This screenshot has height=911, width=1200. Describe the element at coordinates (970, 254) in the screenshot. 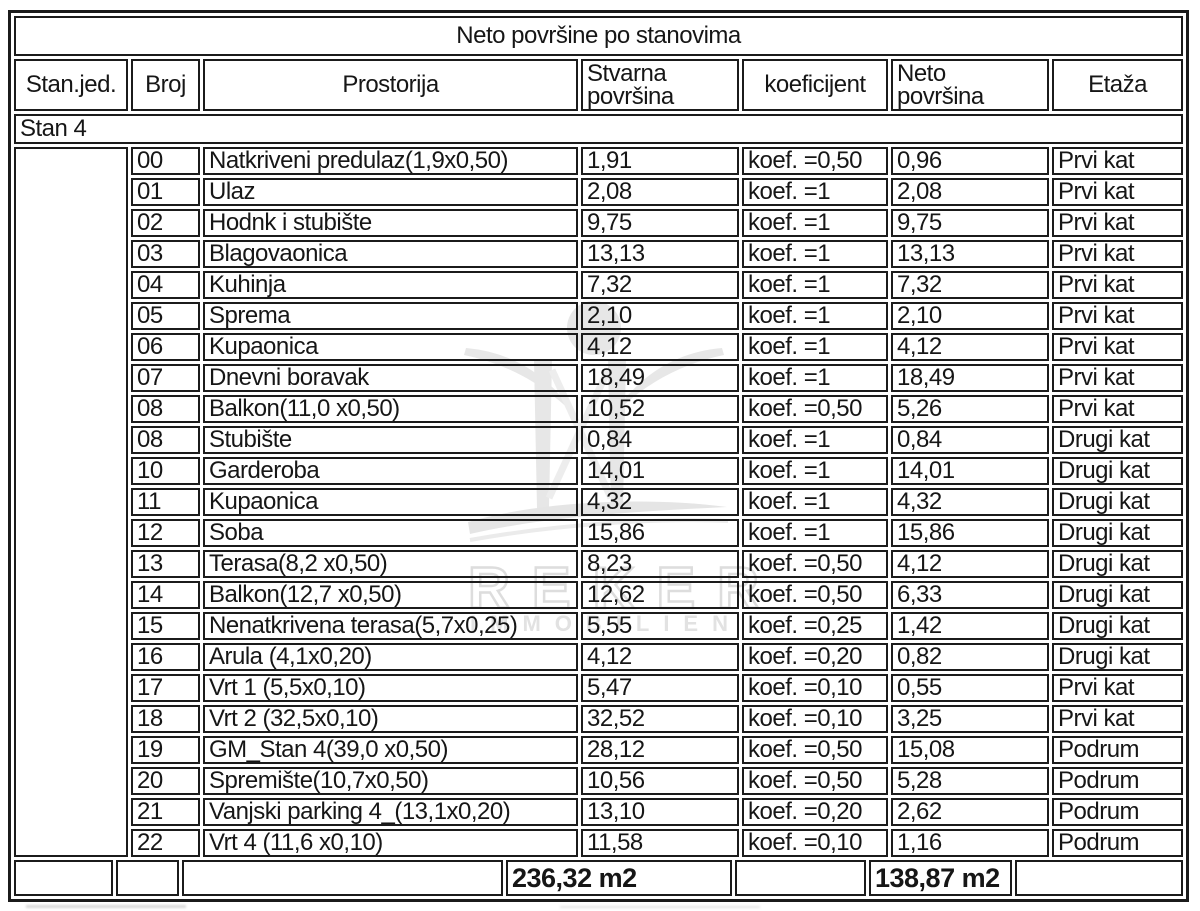

I see `cell-neto-povrsina: 13,13` at that location.